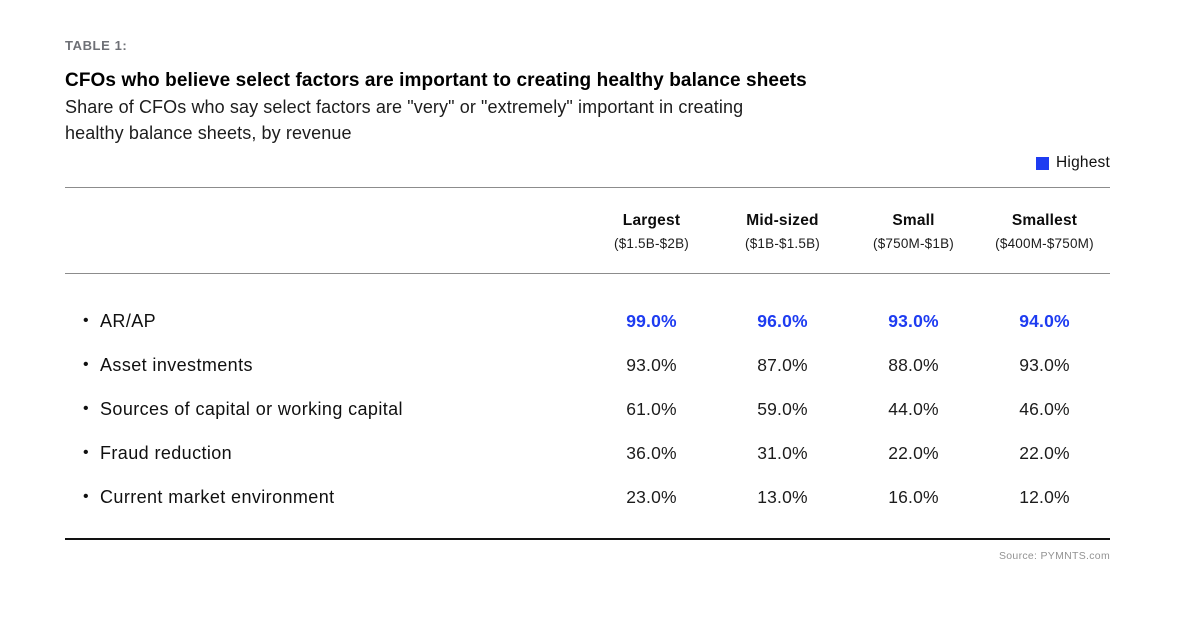  What do you see at coordinates (587, 453) in the screenshot?
I see `table-row: • Fraud reduction 36.0% 31.0% 22.0% 22.0%` at bounding box center [587, 453].